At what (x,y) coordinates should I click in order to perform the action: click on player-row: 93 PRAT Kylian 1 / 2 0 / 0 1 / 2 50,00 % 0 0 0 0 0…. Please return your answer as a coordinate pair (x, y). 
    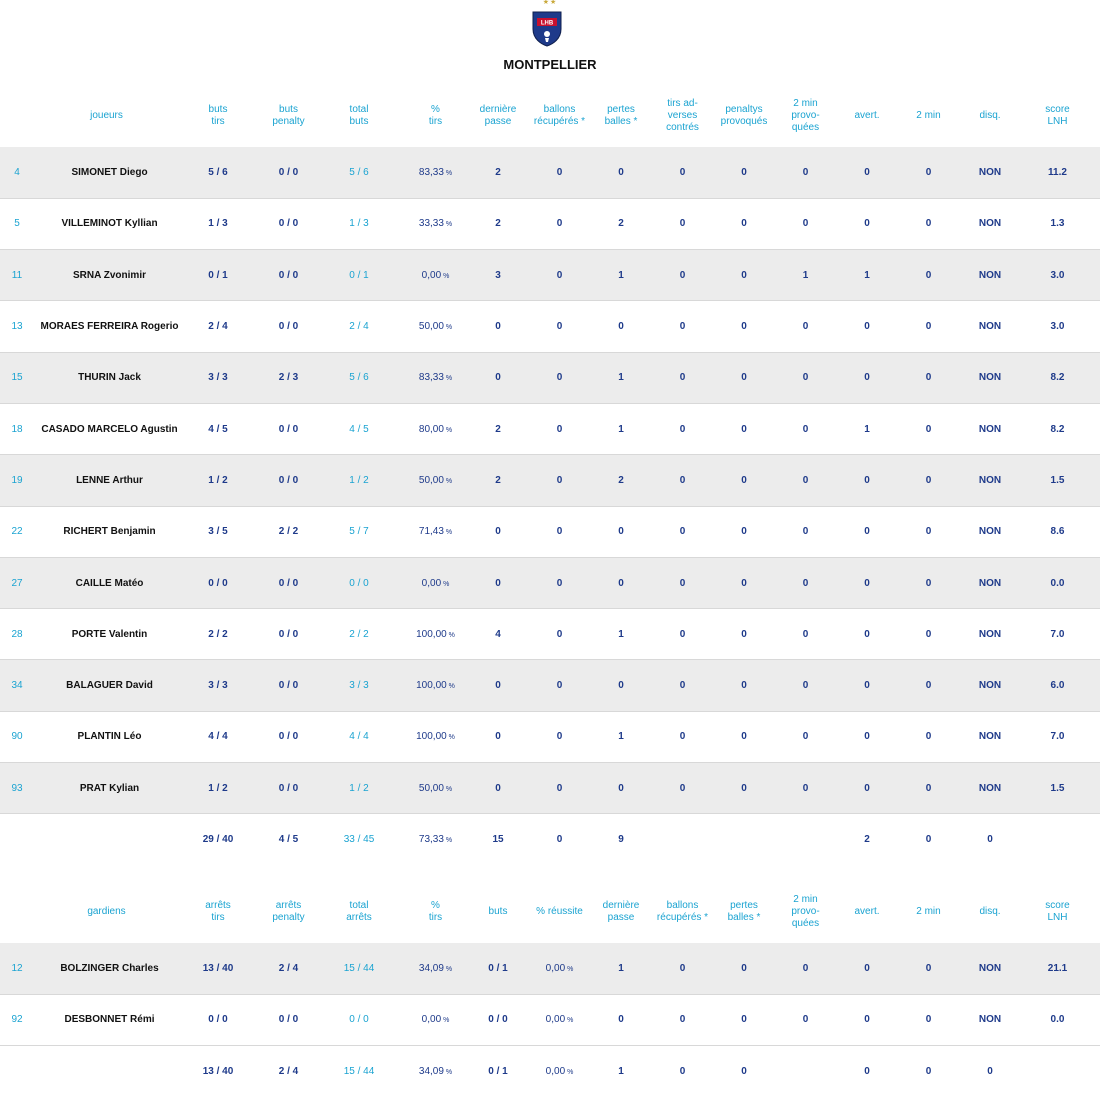
    Looking at the image, I should click on (550, 788).